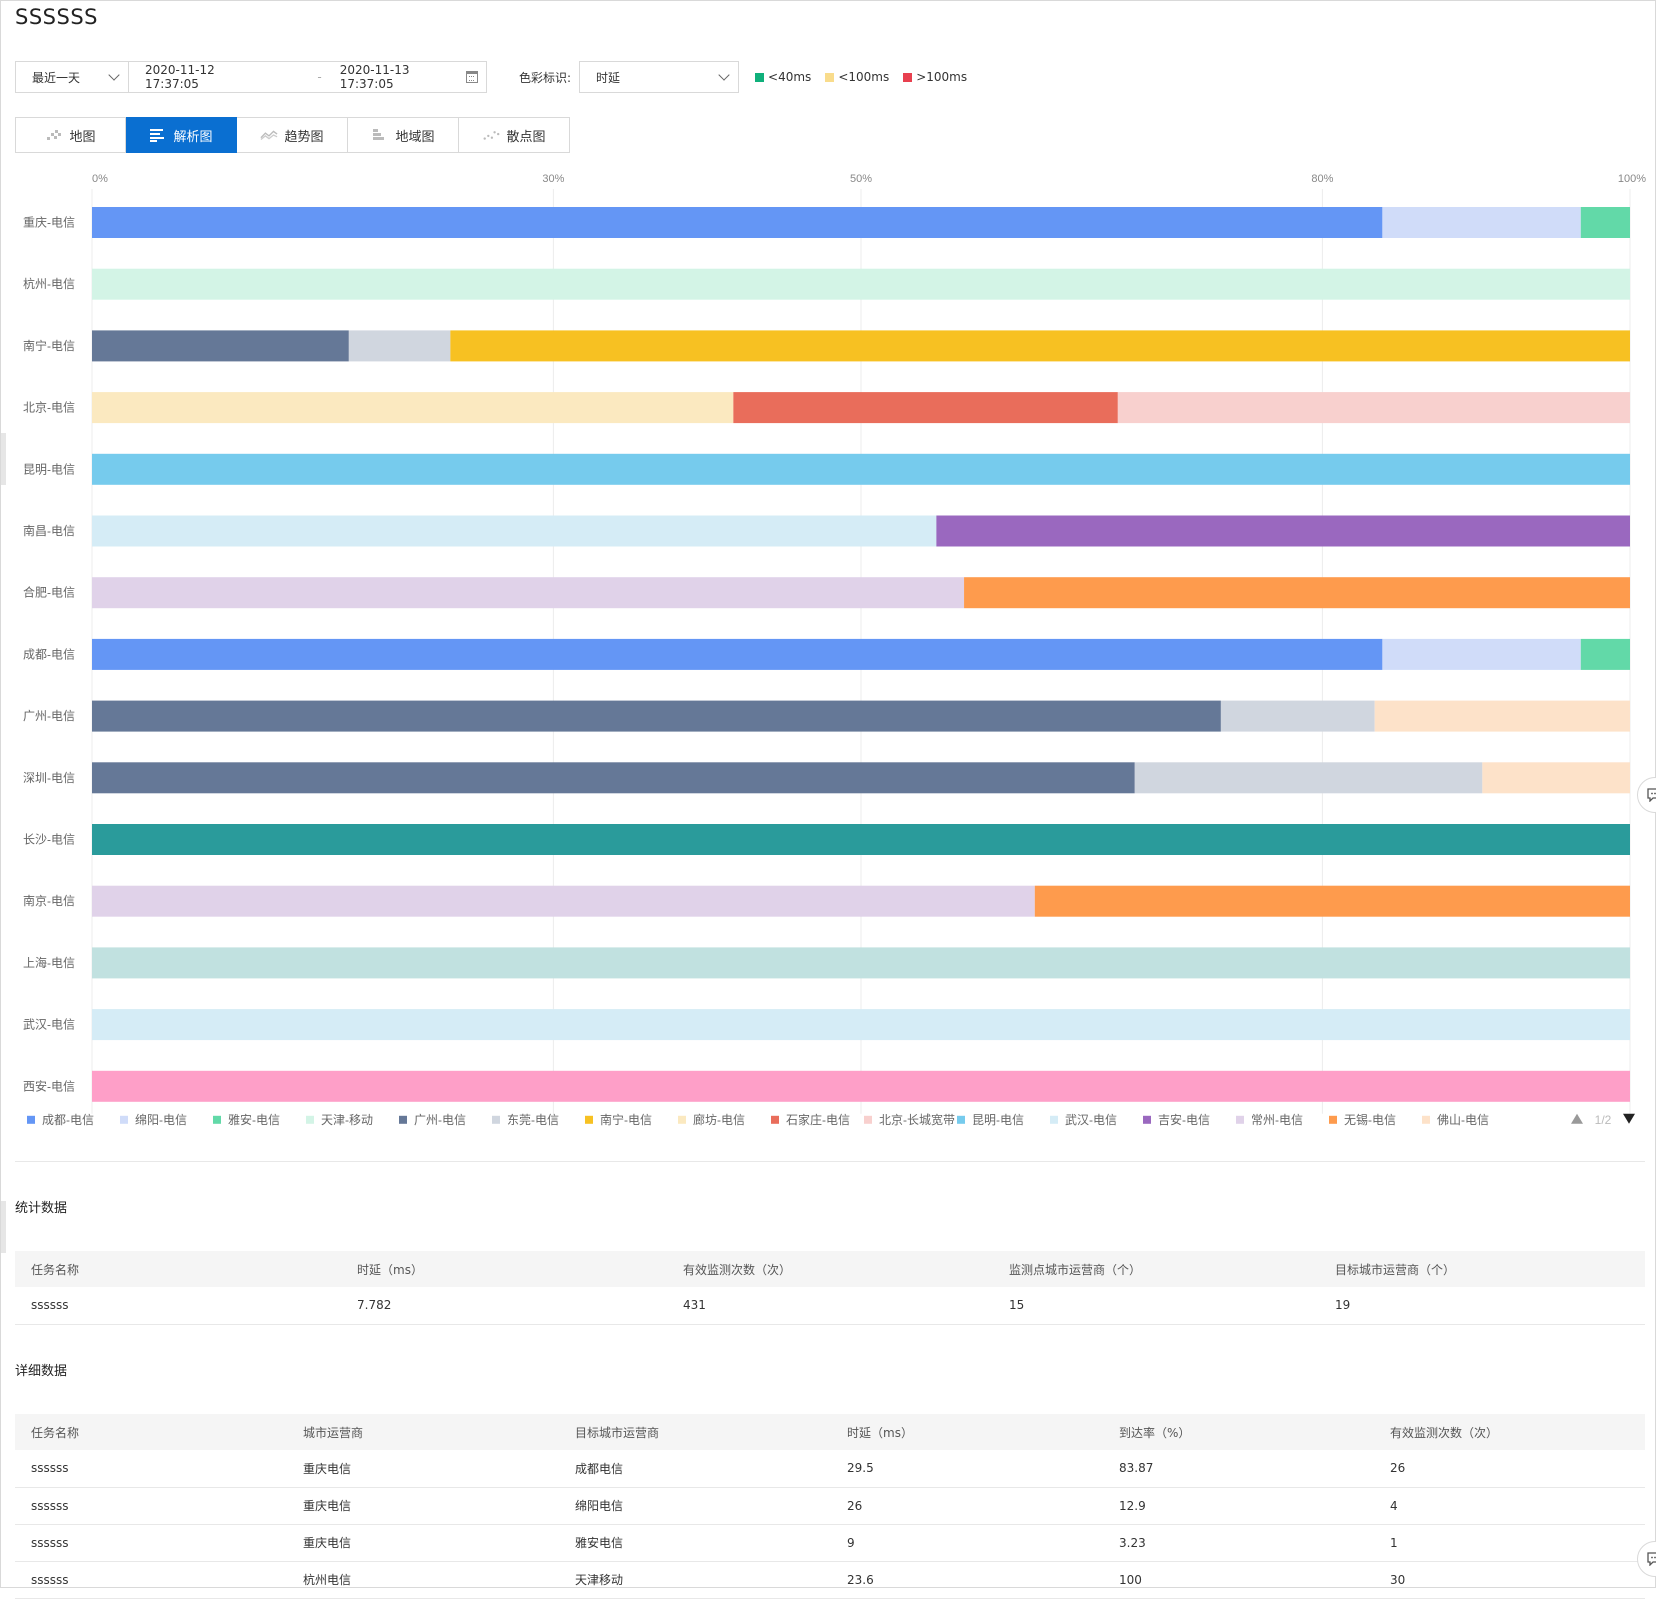 The width and height of the screenshot is (1656, 1599). Describe the element at coordinates (1238, 1580) in the screenshot. I see `table-cell: 100` at that location.